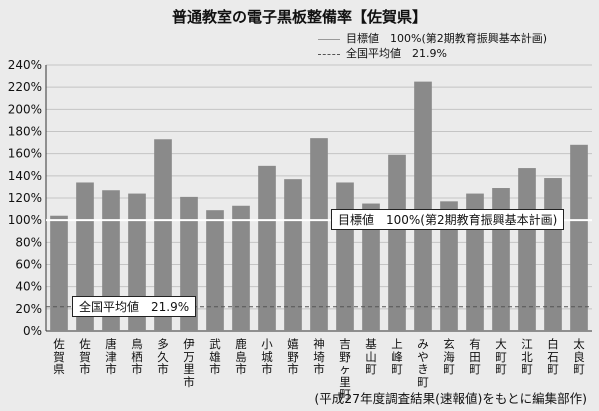 The height and width of the screenshot is (411, 599). I want to click on legend-target-label: 目標値 100%(第2期教育振興基本計画), so click(447, 38).